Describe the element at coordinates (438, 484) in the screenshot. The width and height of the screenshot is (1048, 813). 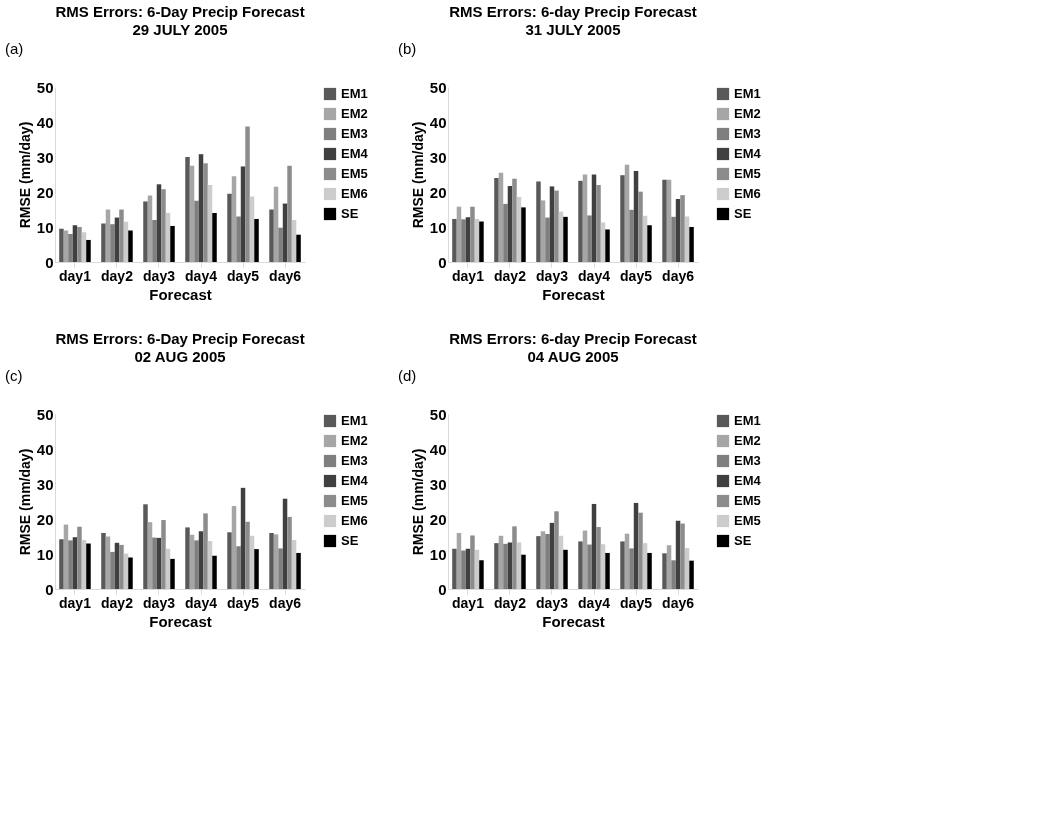
I see `y-tick-label: 30` at that location.